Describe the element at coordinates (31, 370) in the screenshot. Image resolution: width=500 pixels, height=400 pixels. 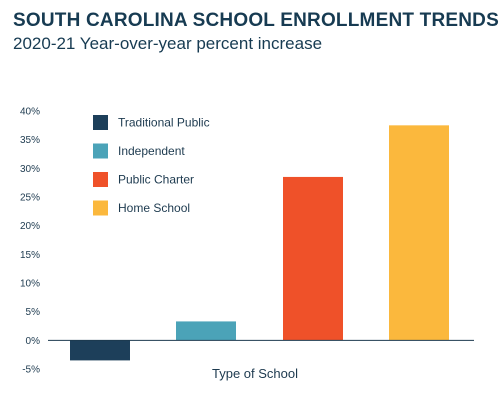
I see `y-tick-label: -5%` at that location.